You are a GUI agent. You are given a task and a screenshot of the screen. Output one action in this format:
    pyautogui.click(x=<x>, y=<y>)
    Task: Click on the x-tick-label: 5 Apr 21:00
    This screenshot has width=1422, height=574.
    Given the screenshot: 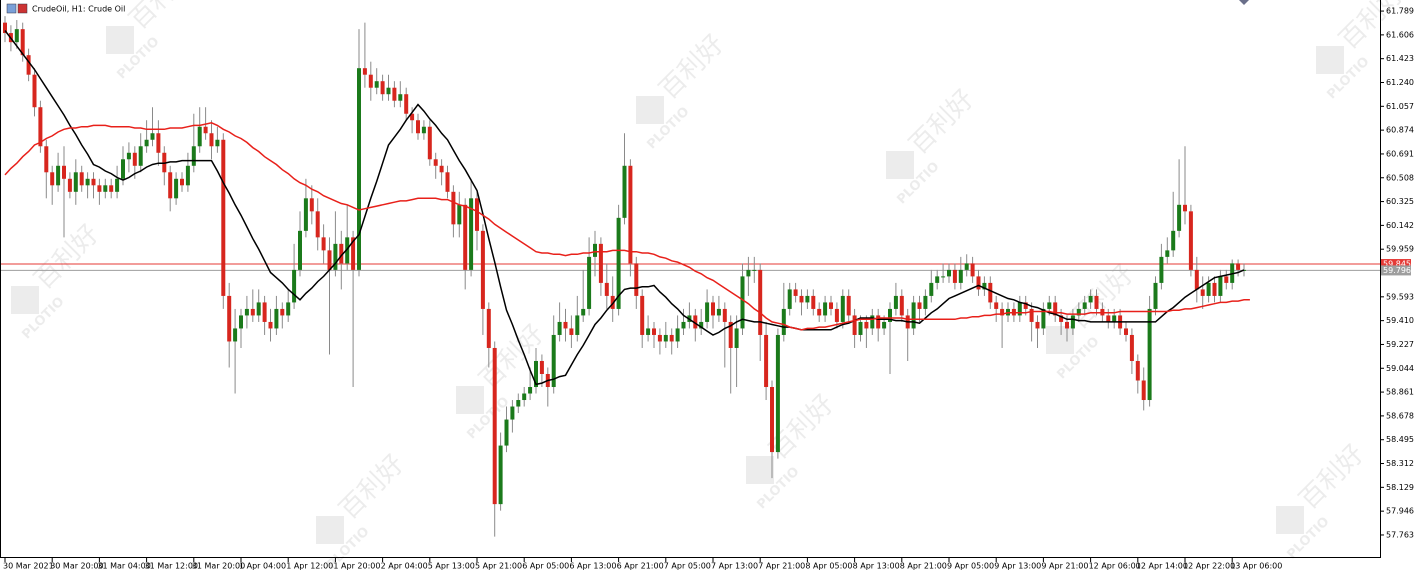 What is the action you would take?
    pyautogui.click(x=498, y=566)
    